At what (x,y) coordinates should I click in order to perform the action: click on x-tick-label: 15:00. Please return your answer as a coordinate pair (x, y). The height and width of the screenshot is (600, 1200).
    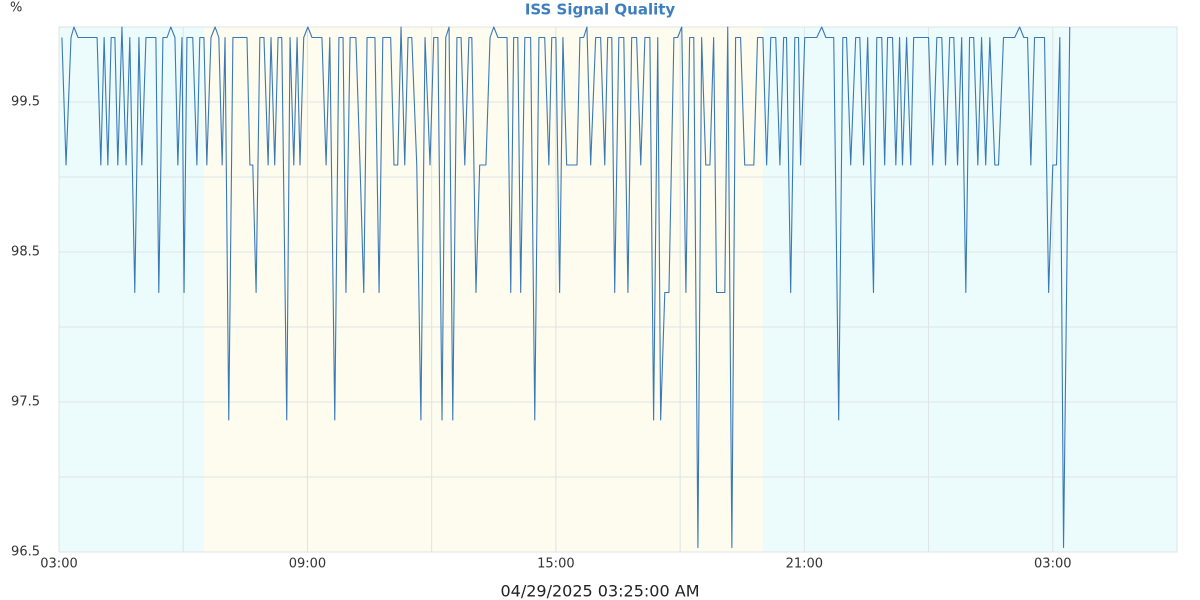
    Looking at the image, I should click on (555, 564).